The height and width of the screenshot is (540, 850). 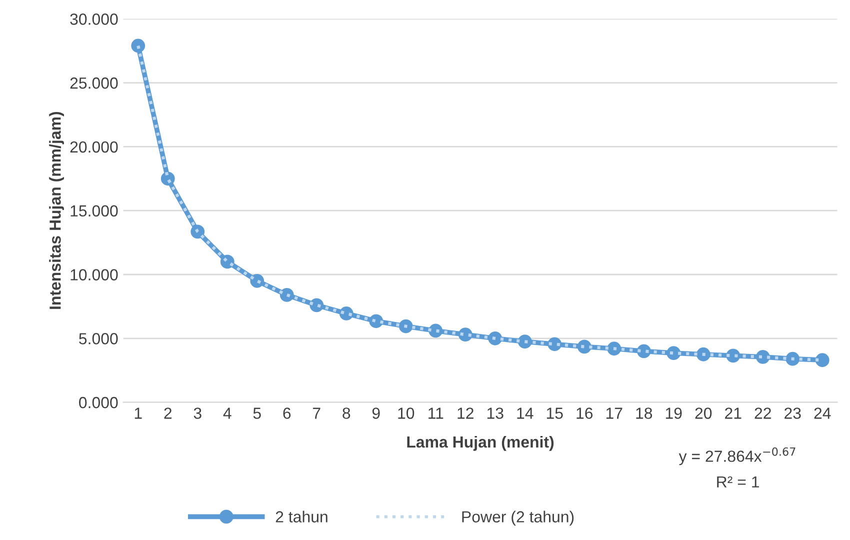 I want to click on y-tick-label: 5.000, so click(x=98, y=338).